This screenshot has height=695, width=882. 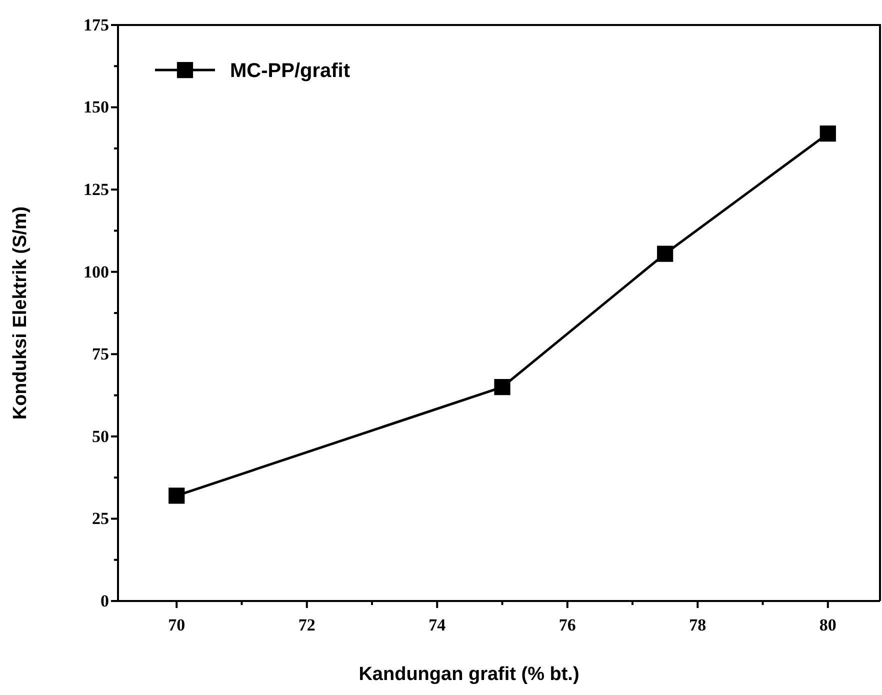 What do you see at coordinates (307, 624) in the screenshot?
I see `x-tick-label: 72` at bounding box center [307, 624].